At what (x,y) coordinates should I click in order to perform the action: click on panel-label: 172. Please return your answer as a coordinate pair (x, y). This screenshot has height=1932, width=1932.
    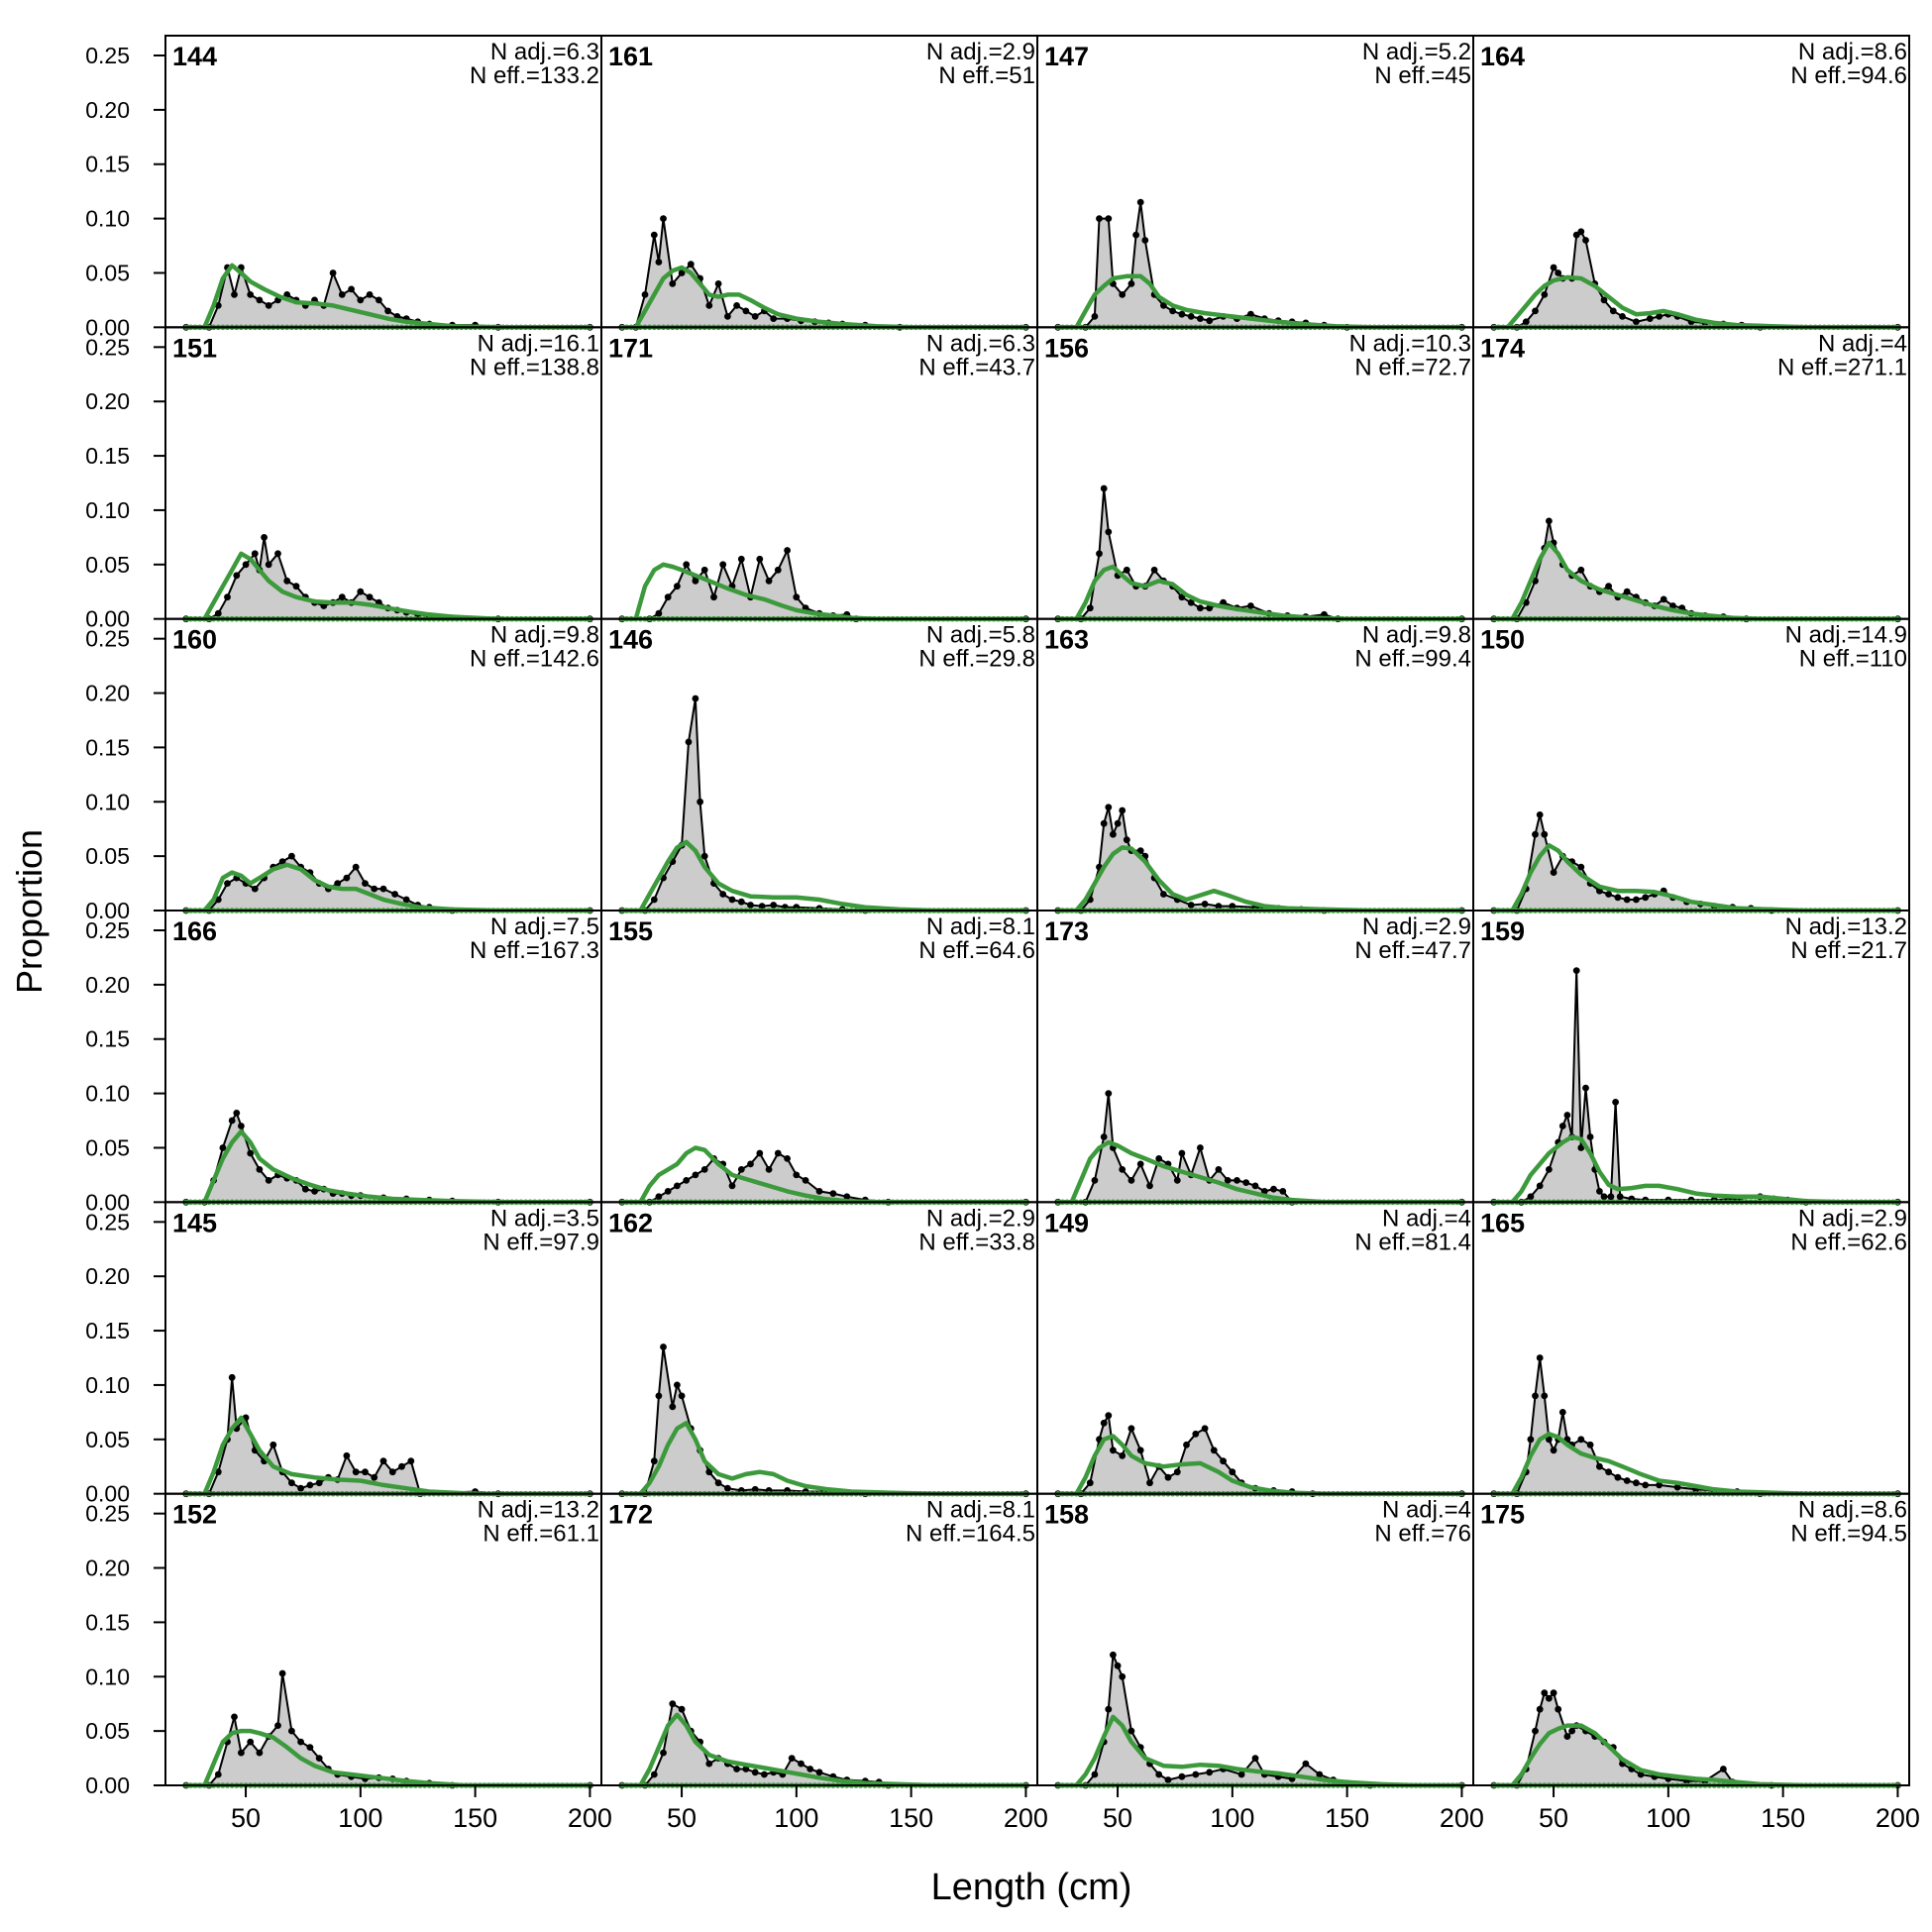
    Looking at the image, I should click on (631, 1515).